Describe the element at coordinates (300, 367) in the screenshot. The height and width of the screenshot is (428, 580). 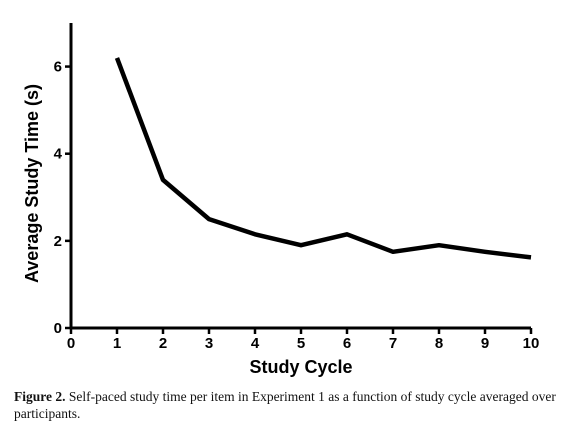
I see `x-axis-title: Study Cycle` at that location.